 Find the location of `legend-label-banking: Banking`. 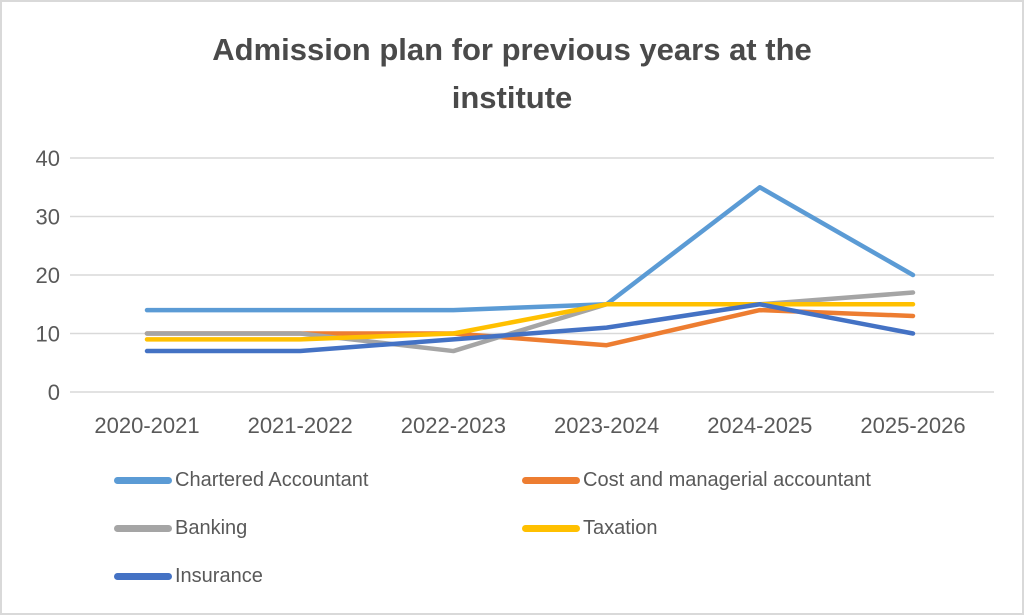

legend-label-banking: Banking is located at coordinates (211, 527).